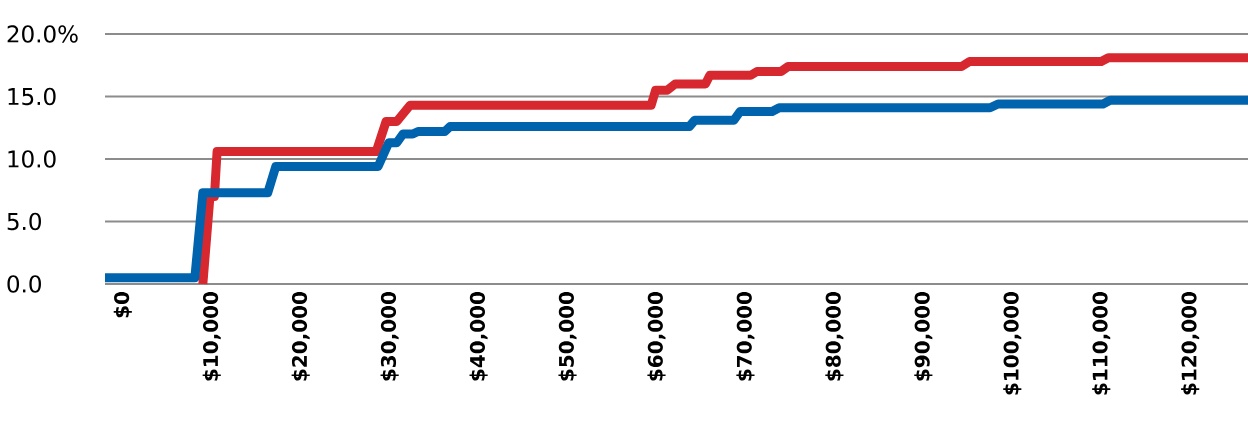 This screenshot has height=440, width=1248. I want to click on x-tick-label: $20,000, so click(300, 336).